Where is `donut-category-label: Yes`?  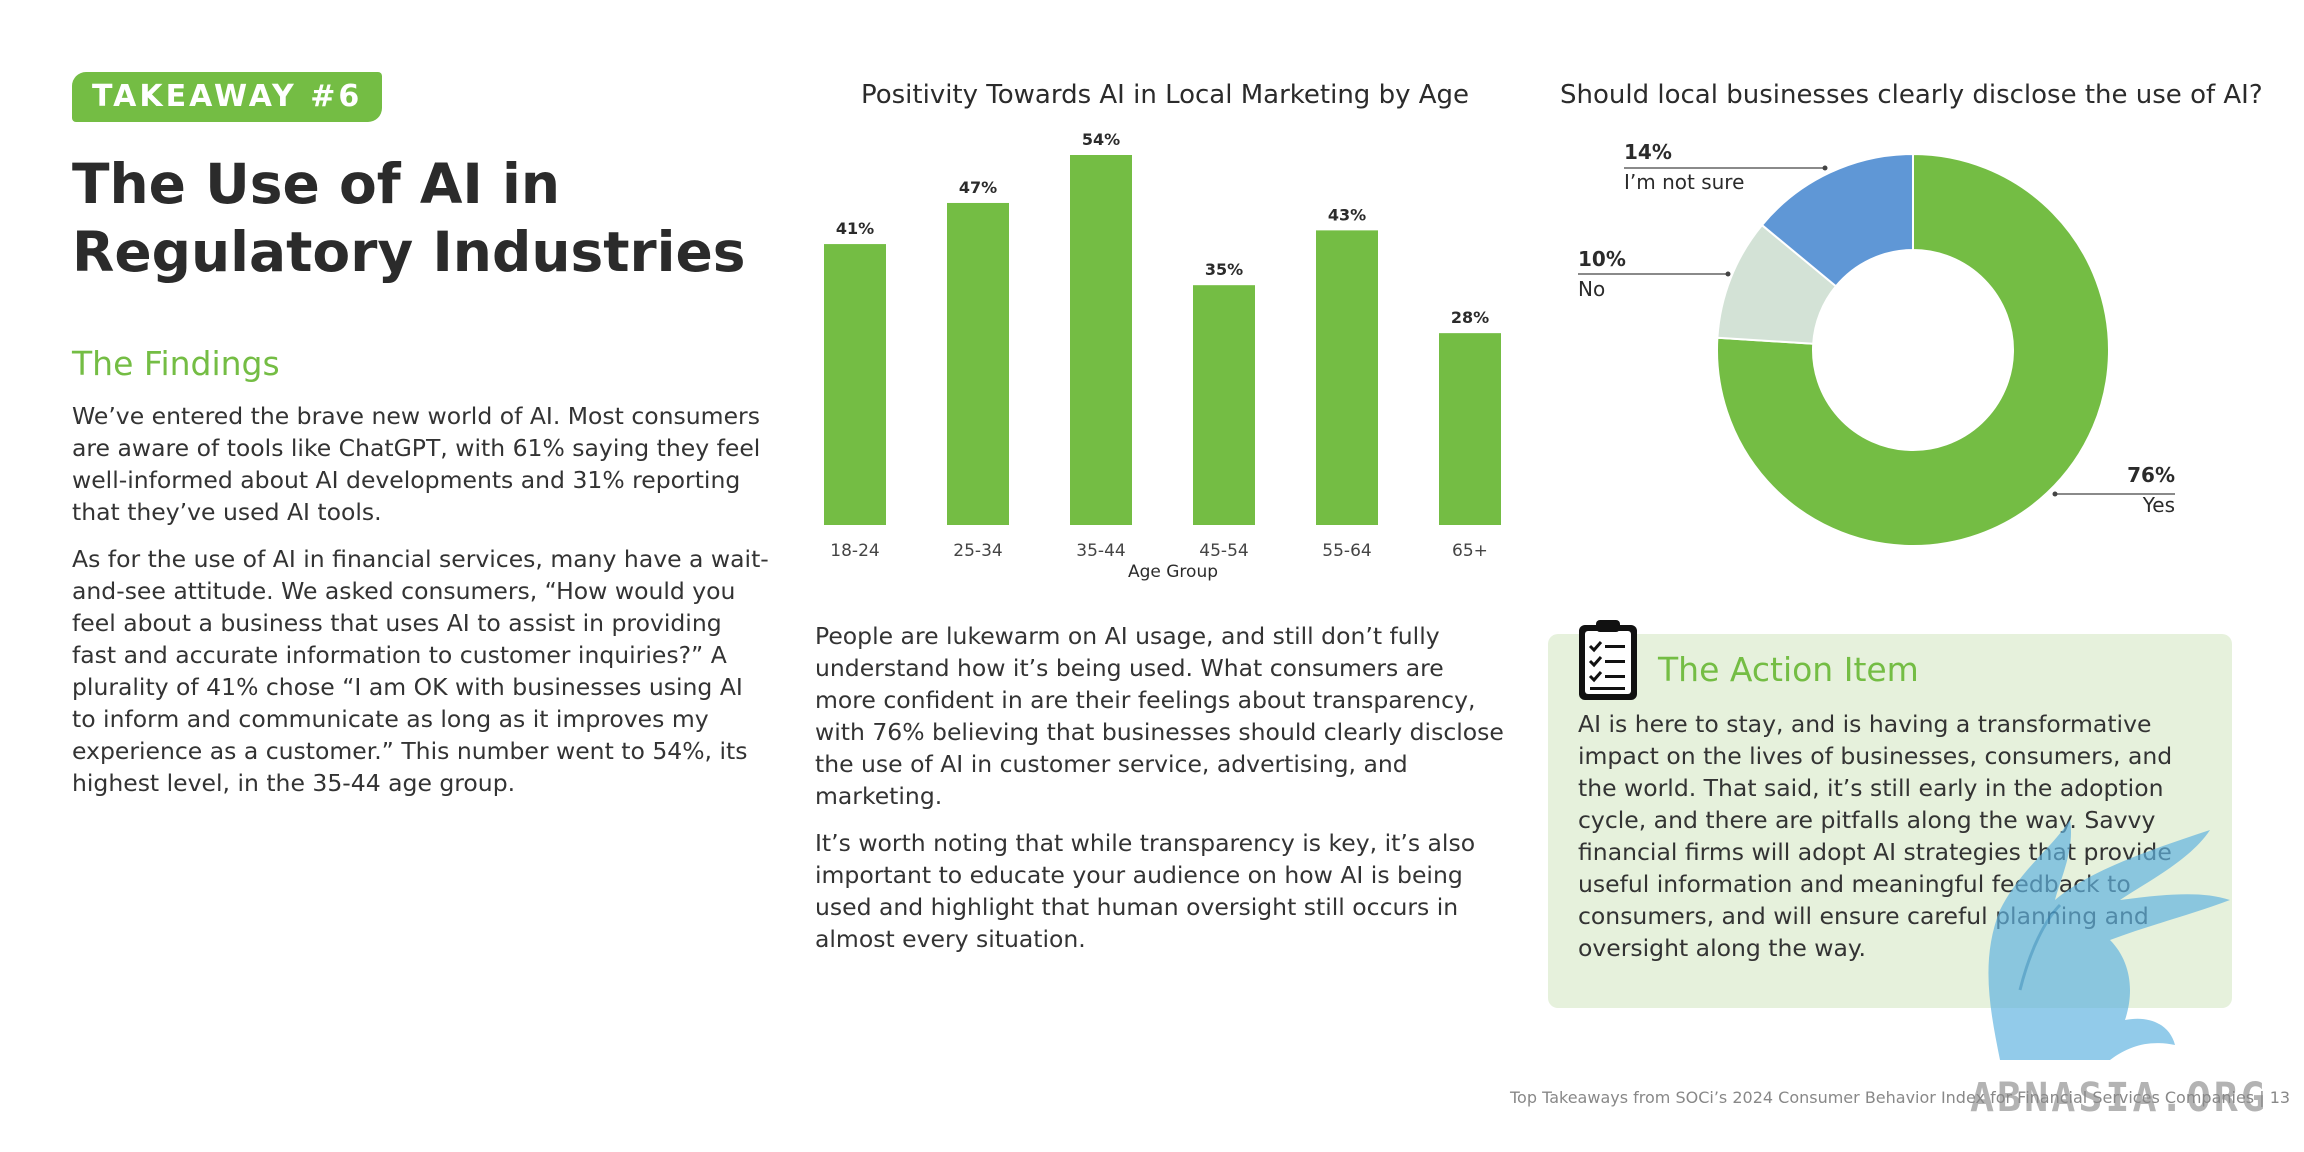 donut-category-label: Yes is located at coordinates (2158, 505).